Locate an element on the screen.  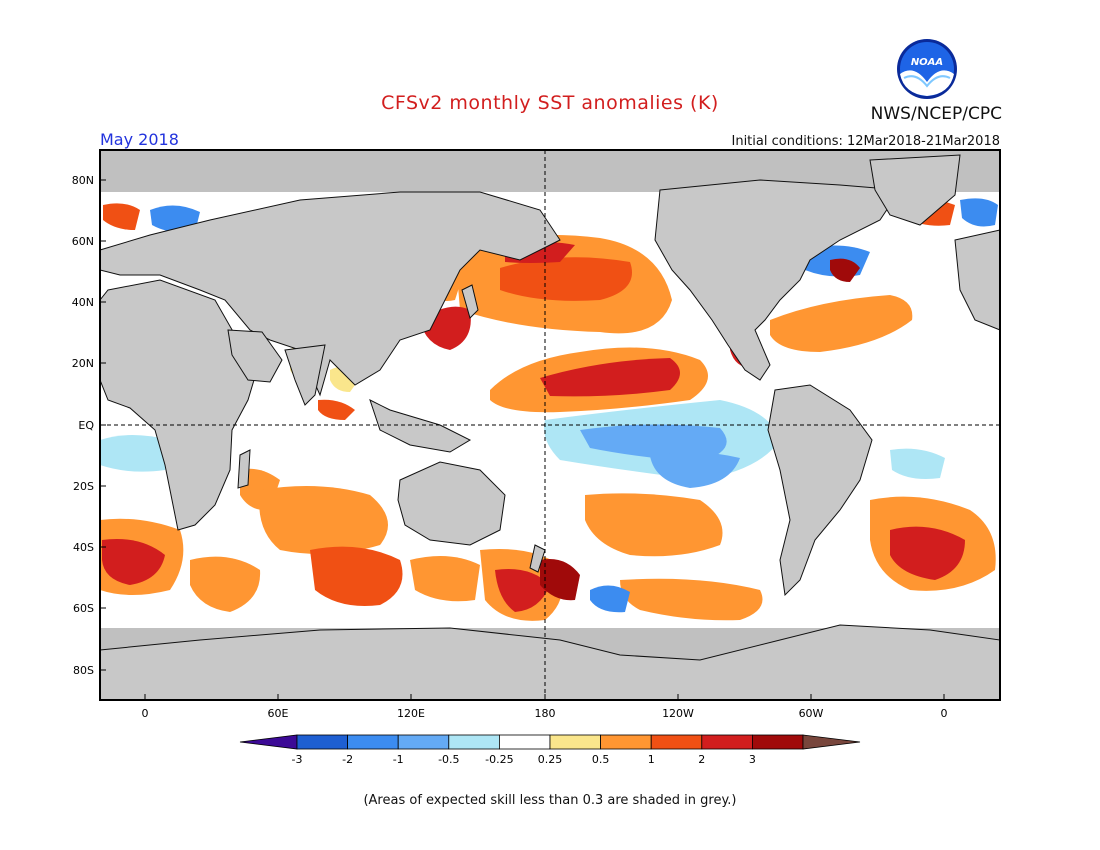
low-skill-north is located at coordinates (550, 171).